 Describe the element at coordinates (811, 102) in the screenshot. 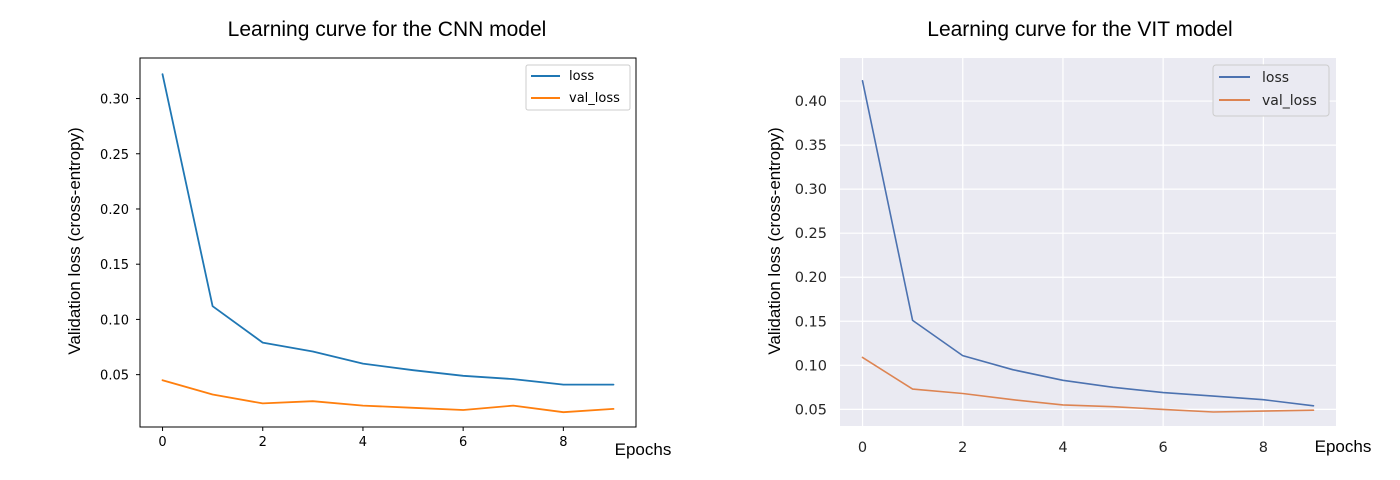

I see `y-tick-label: 0.40` at that location.